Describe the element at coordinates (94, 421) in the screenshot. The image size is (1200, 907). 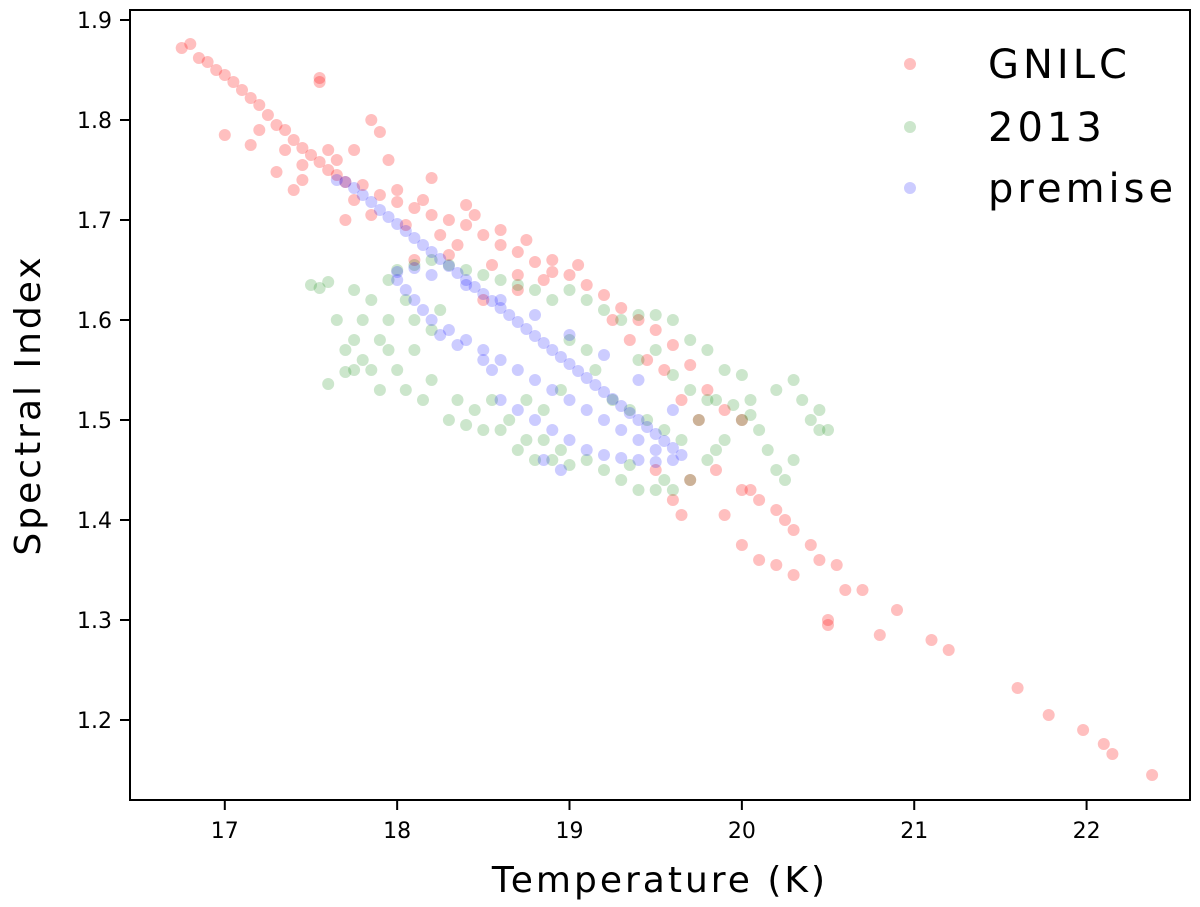
I see `y-tick-label-1.5: 1.5` at that location.